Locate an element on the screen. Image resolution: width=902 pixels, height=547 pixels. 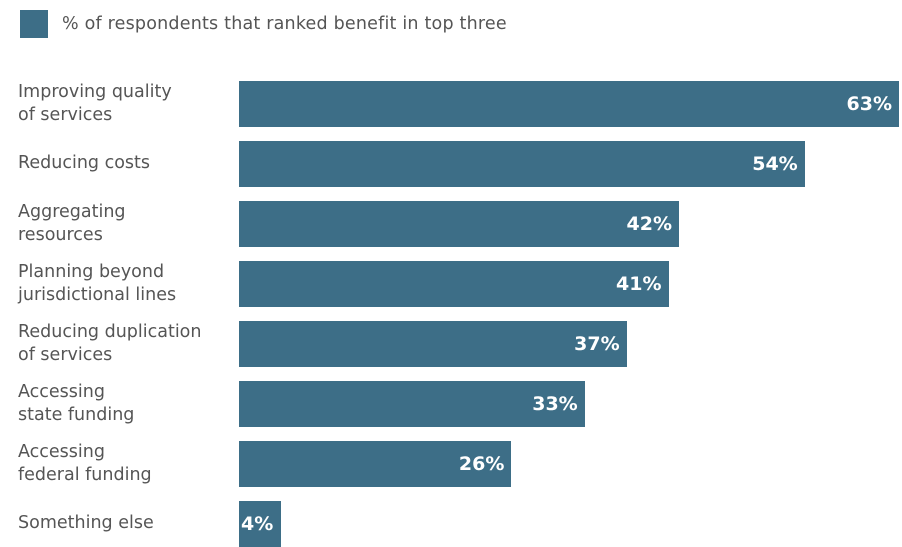
bar: 42% is located at coordinates (459, 224).